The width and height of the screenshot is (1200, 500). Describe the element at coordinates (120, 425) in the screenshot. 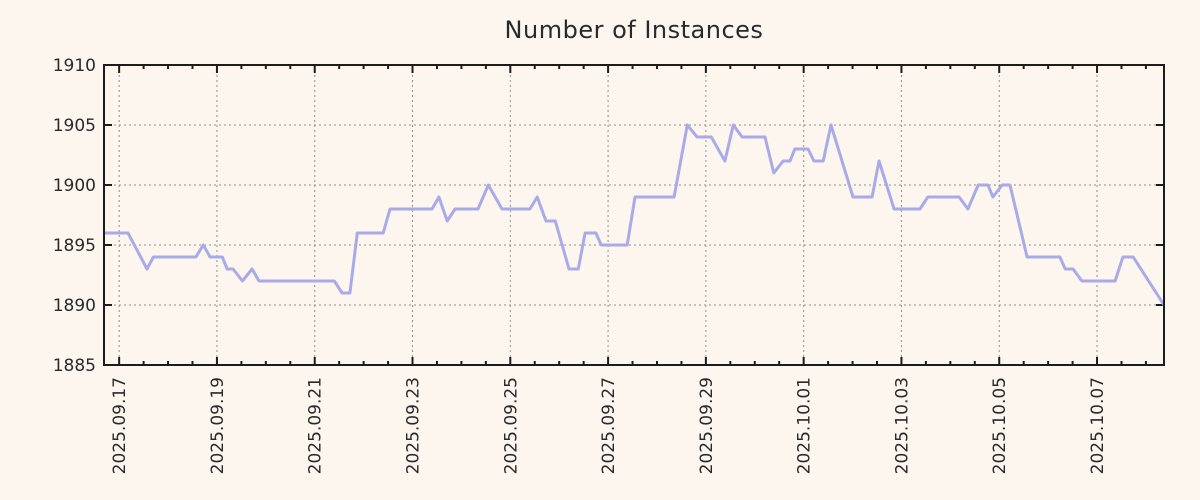

I see `x-tick-label: 2025.09.17` at that location.